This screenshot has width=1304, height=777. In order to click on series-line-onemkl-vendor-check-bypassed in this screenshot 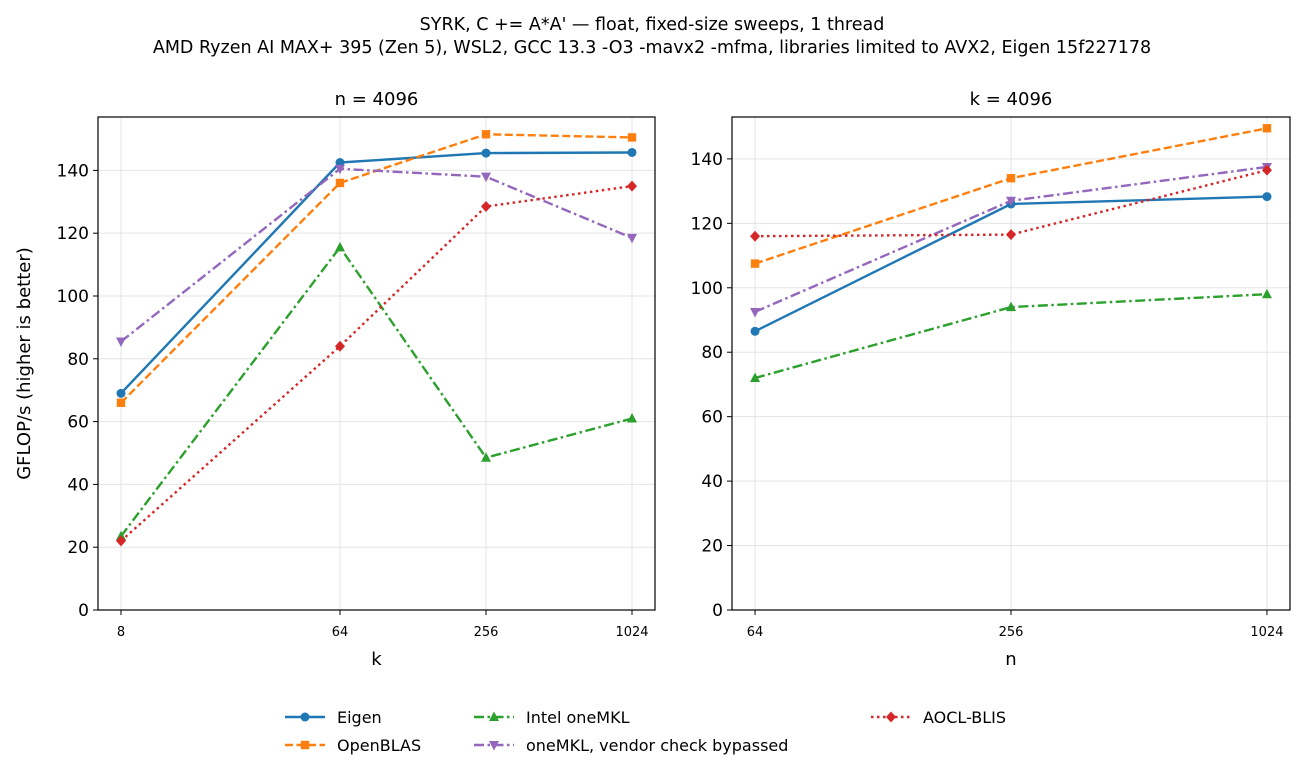, I will do `click(376, 255)`.